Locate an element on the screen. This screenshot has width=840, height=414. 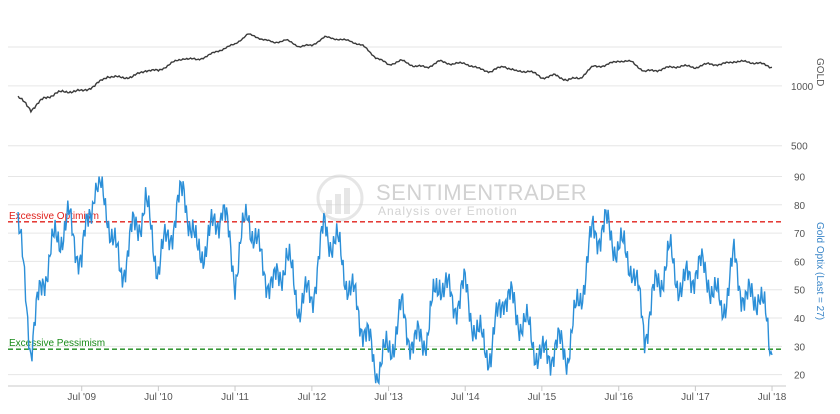
top-y-axis-label: GOLD is located at coordinates (819, 72).